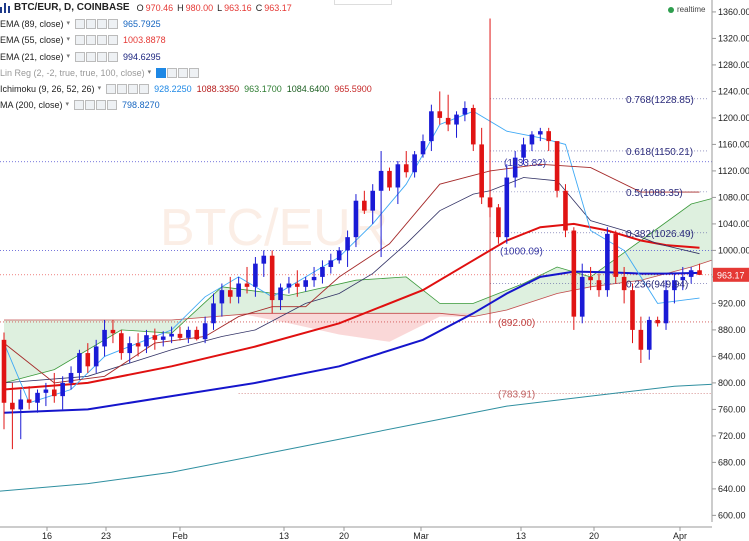  Describe the element at coordinates (680, 536) in the screenshot. I see `time-tick-label: Apr` at that location.